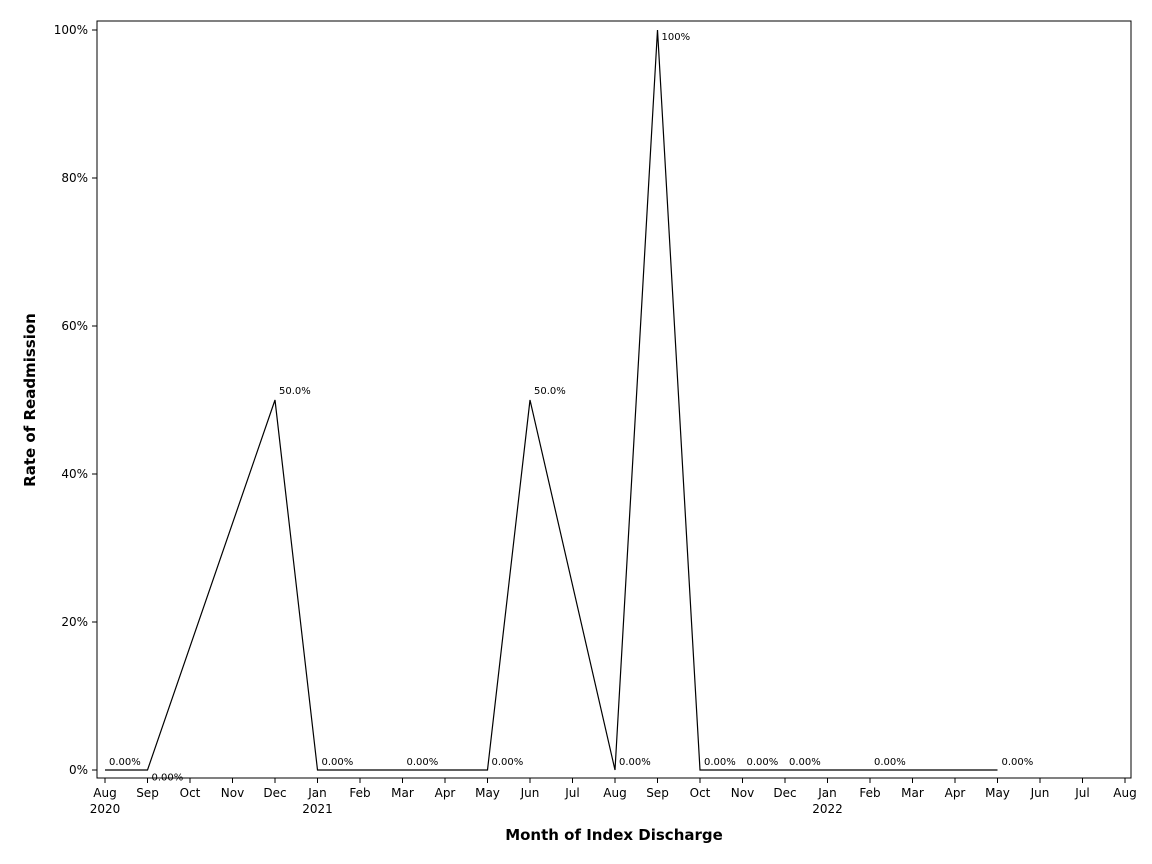  Describe the element at coordinates (74, 326) in the screenshot. I see `y-tick-label: 60%` at that location.